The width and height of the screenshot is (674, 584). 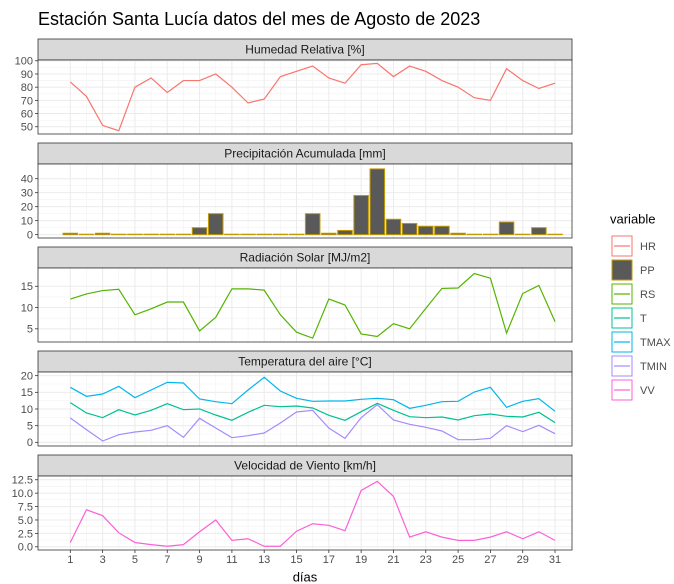 I want to click on x-tick-label: 5, so click(x=135, y=560).